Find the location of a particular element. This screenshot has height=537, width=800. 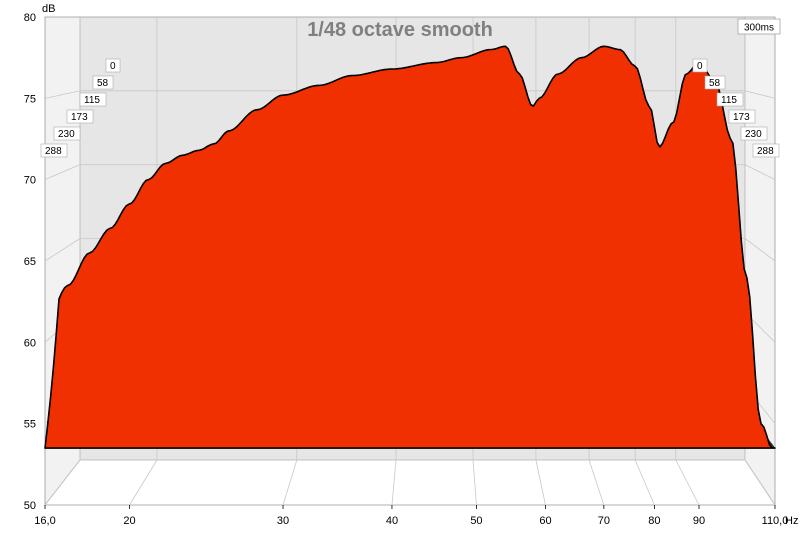

time-tick-left: 115 is located at coordinates (93, 99).